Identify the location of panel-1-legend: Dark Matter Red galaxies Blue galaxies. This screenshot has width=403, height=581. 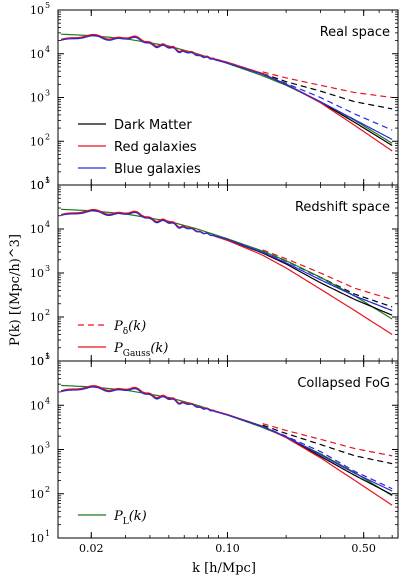
(139, 147).